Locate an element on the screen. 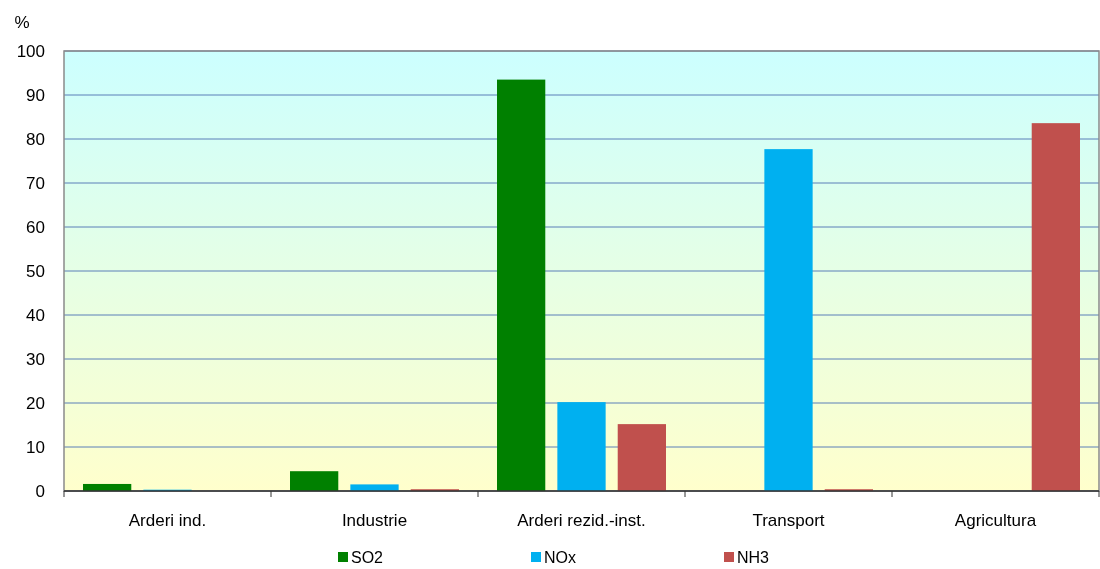 This screenshot has height=569, width=1100. y-tick-label: 0 is located at coordinates (40, 491).